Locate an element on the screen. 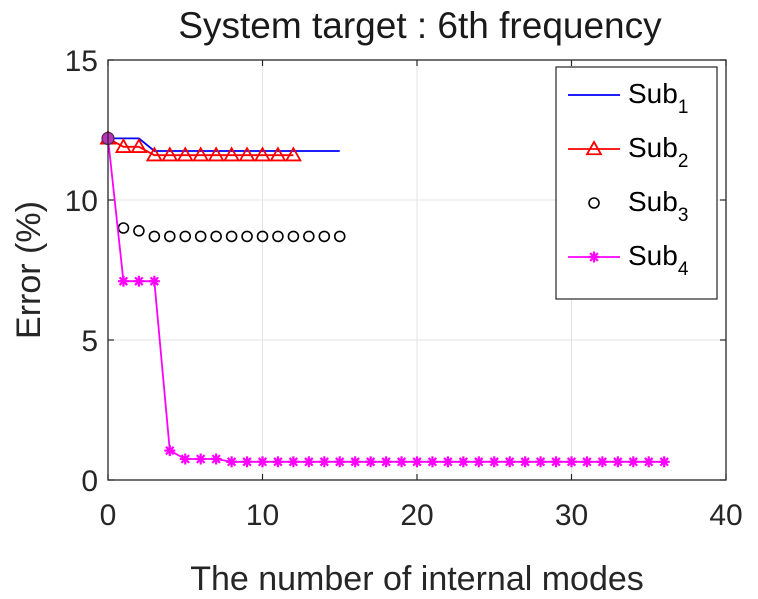 The height and width of the screenshot is (599, 758). series-1-line is located at coordinates (224, 144).